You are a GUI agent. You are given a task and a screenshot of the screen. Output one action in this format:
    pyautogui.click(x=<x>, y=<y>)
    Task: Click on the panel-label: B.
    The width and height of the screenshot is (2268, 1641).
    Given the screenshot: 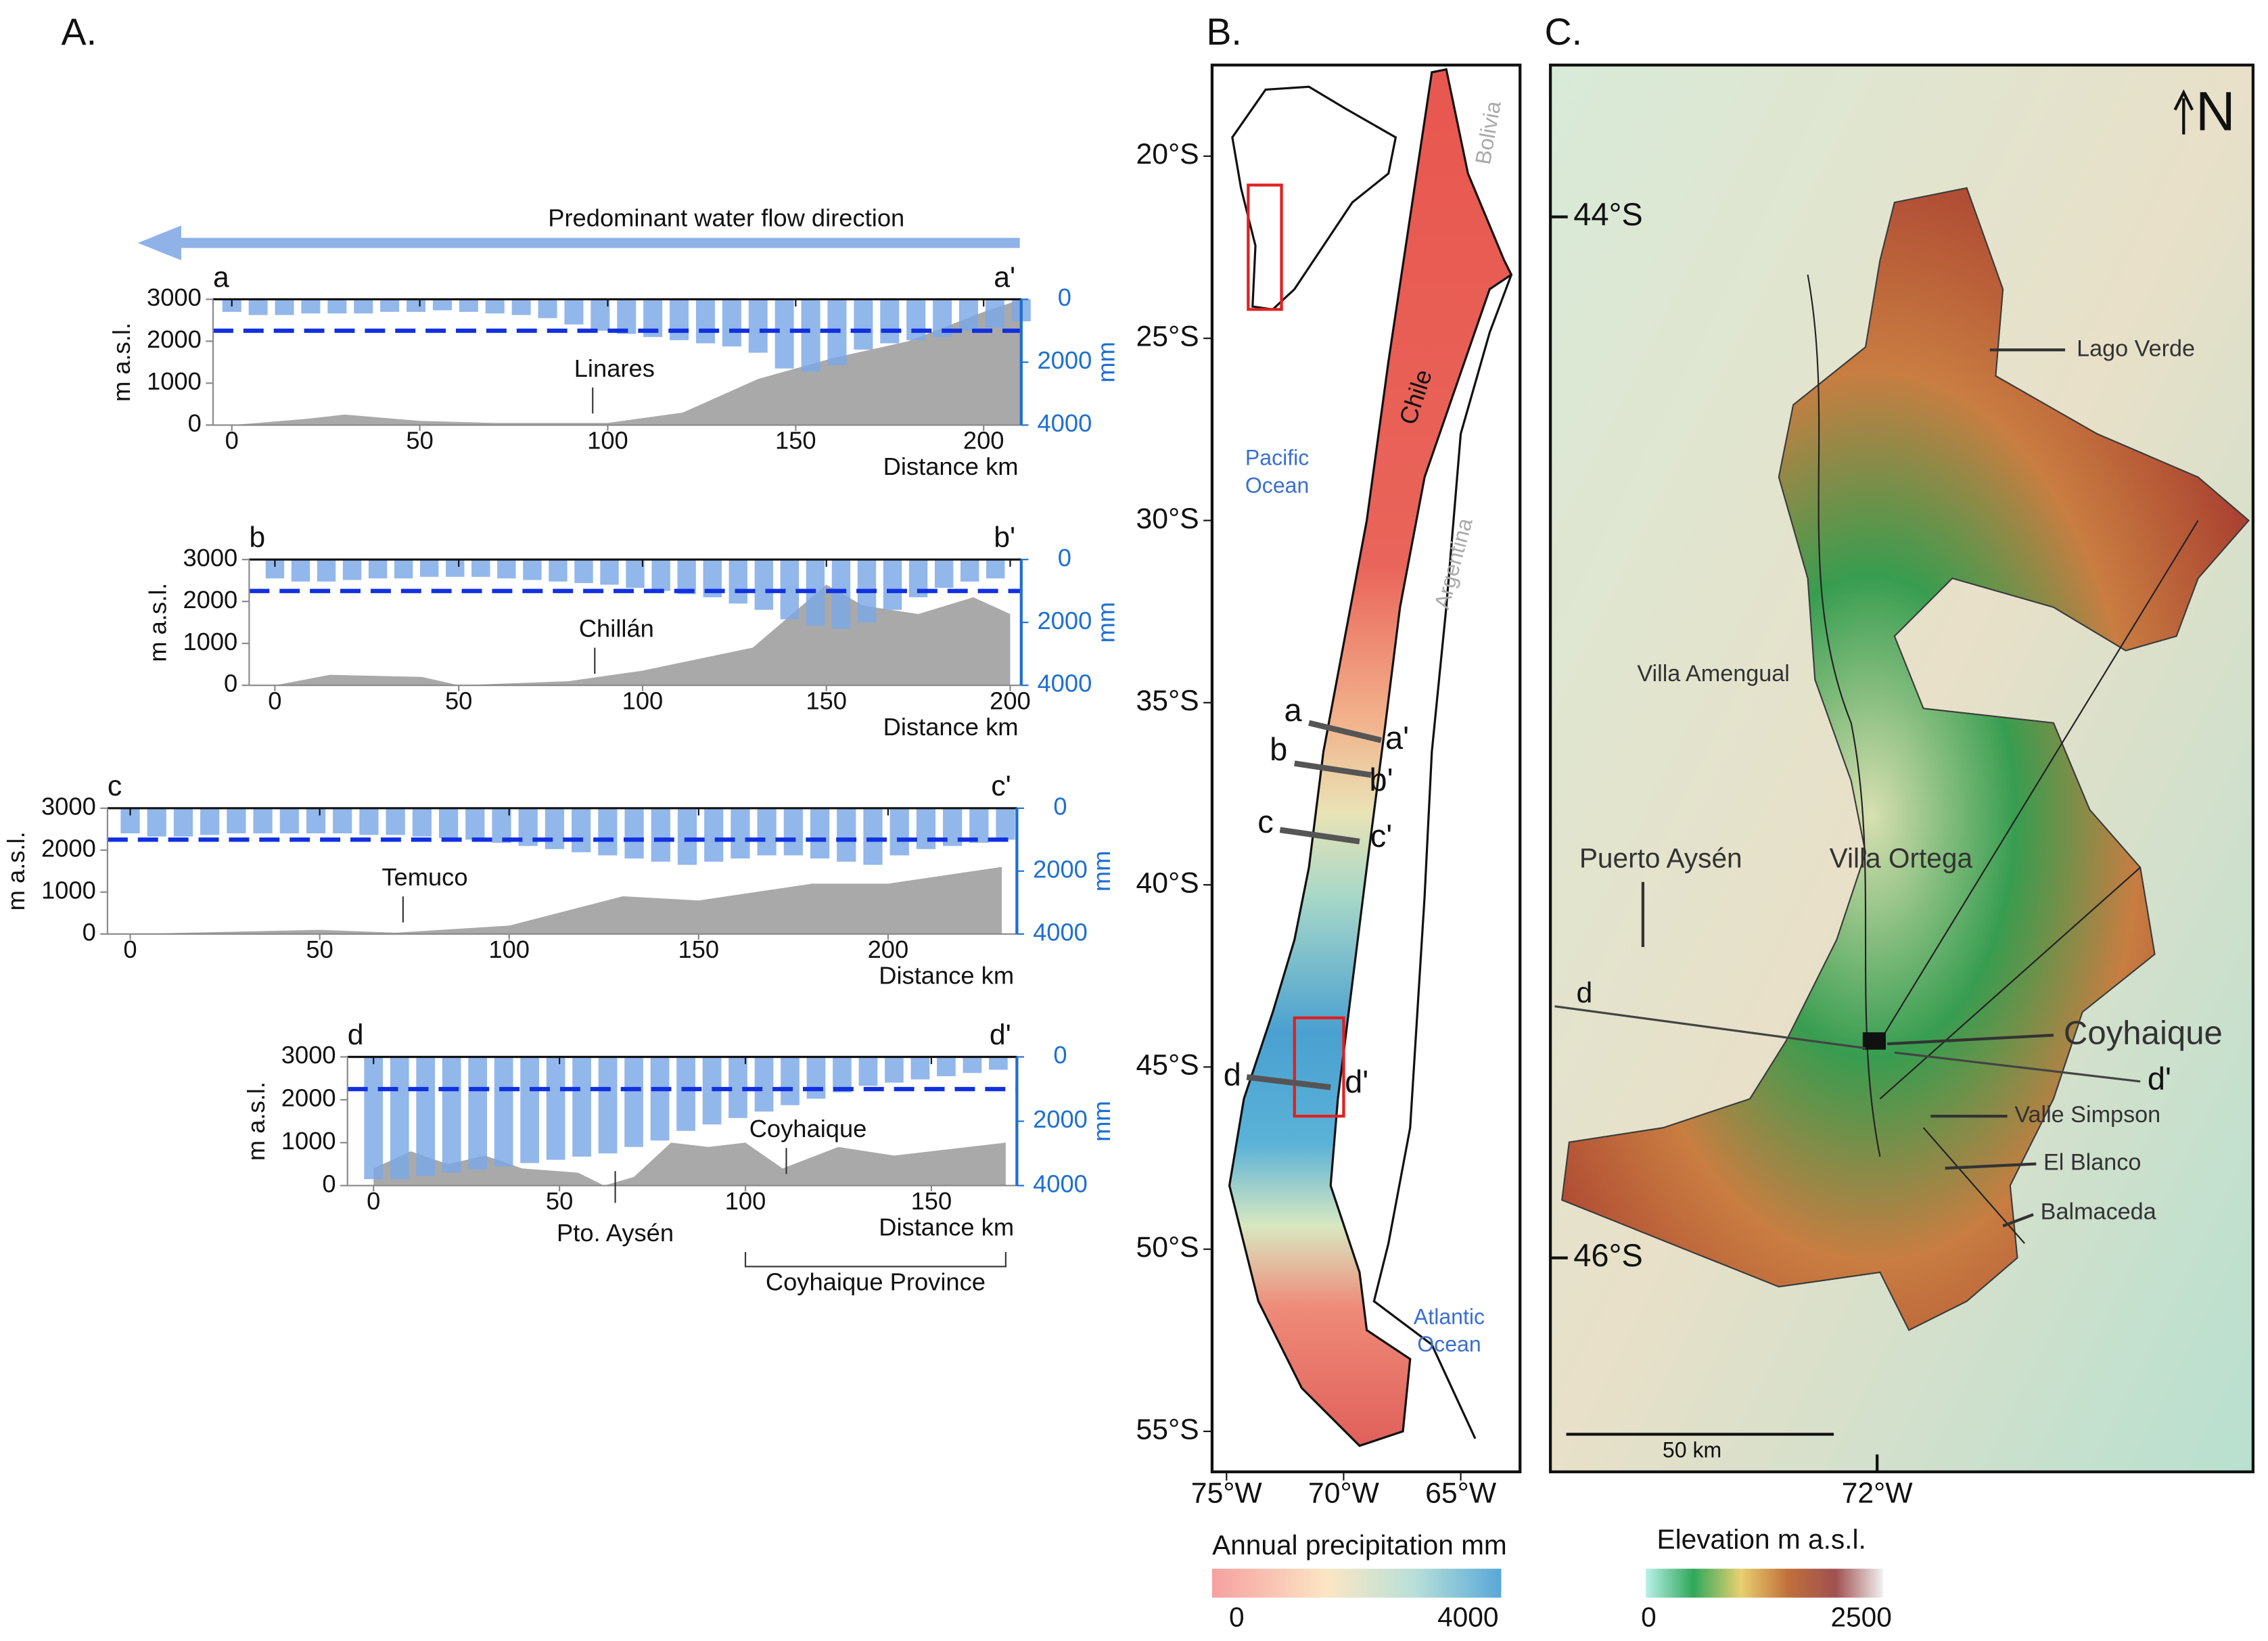 What is the action you would take?
    pyautogui.click(x=1224, y=32)
    